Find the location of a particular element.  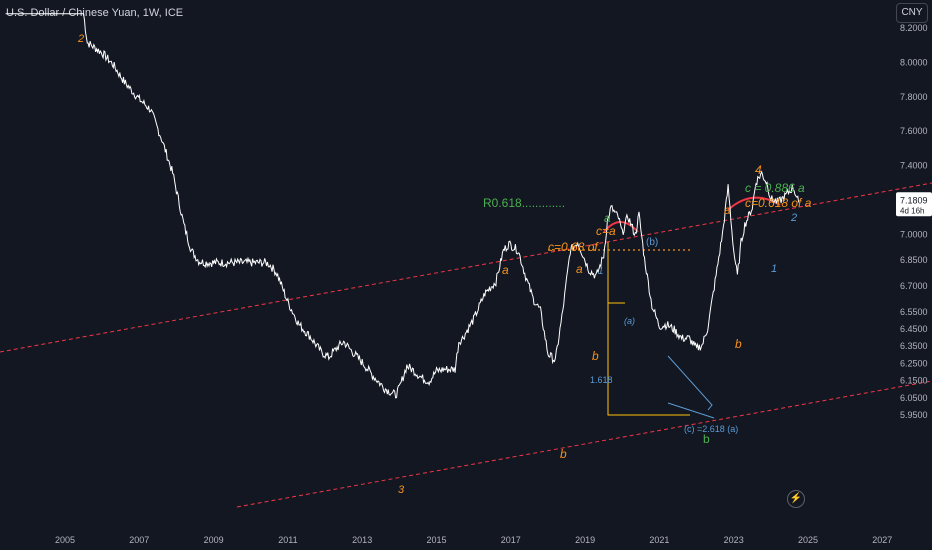

x-tick-label: 2015 is located at coordinates (436, 540).